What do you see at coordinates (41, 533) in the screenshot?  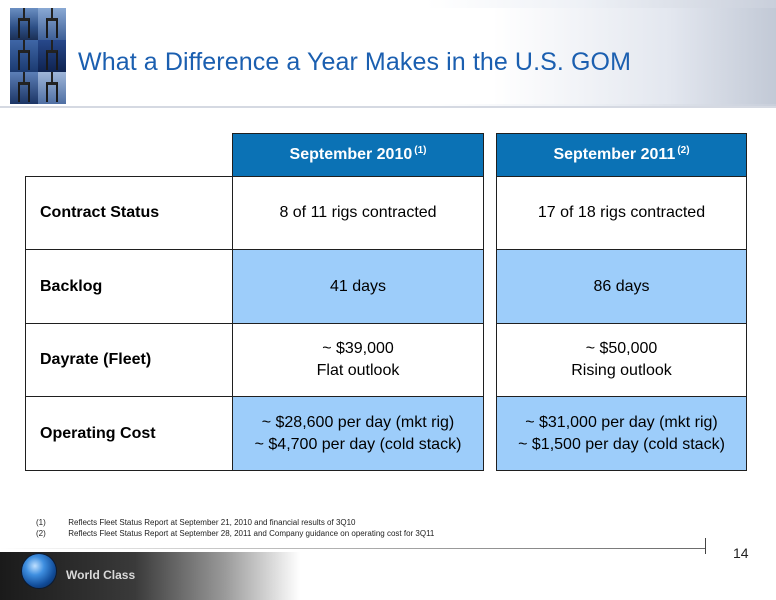 I see `footnote-number: (2)` at bounding box center [41, 533].